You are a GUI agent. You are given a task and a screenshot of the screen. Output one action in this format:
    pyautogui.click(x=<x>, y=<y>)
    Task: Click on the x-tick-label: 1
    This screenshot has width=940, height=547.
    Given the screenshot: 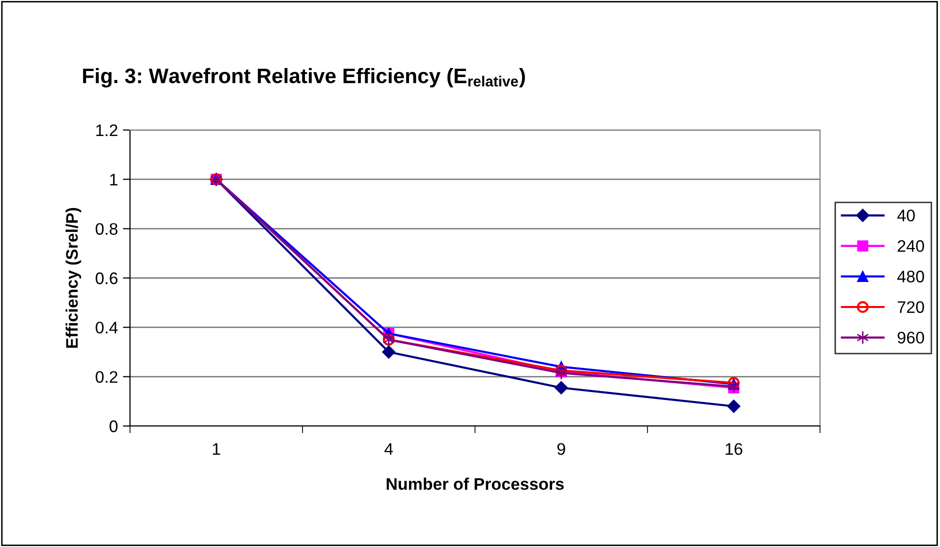 What is the action you would take?
    pyautogui.click(x=216, y=449)
    